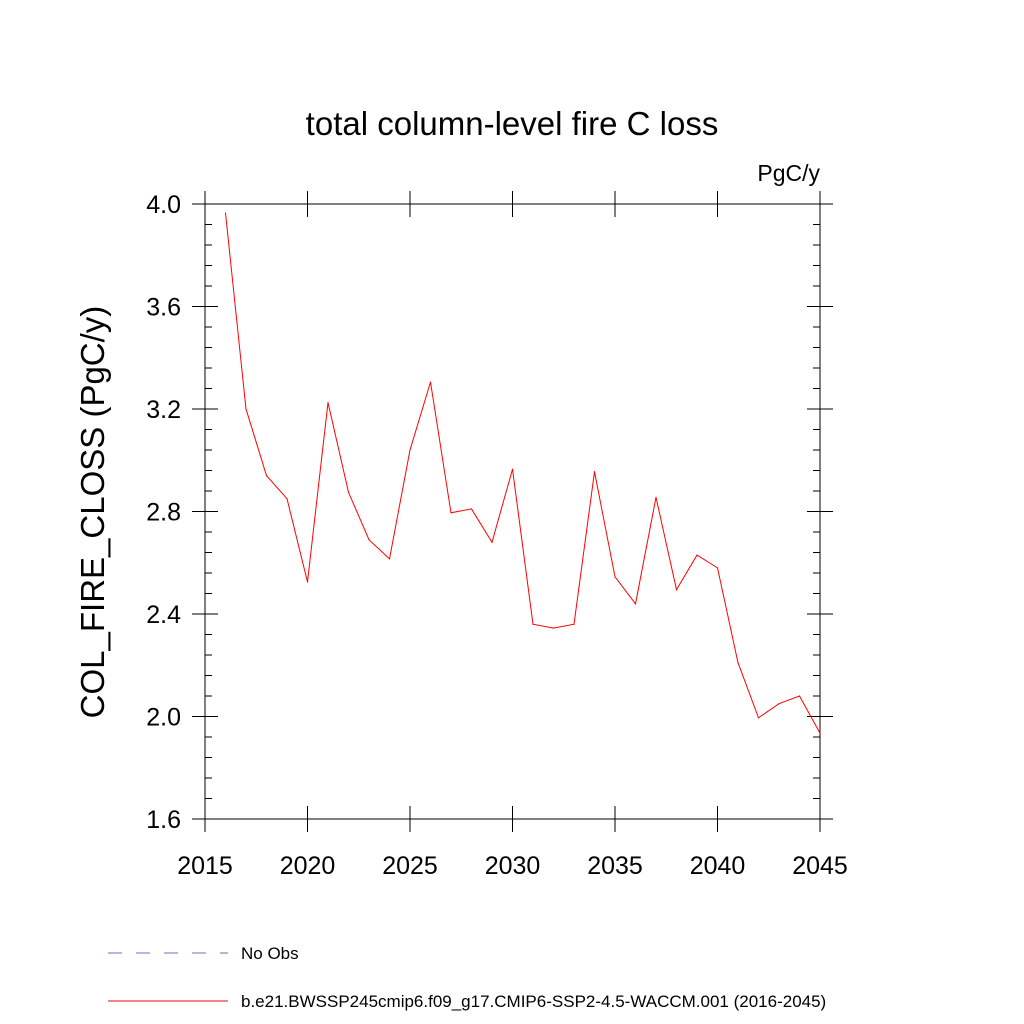 This screenshot has width=1024, height=1024. I want to click on x-tick-labels: 2015 2020 2025 2030 2035 2040 2045, so click(512, 866).